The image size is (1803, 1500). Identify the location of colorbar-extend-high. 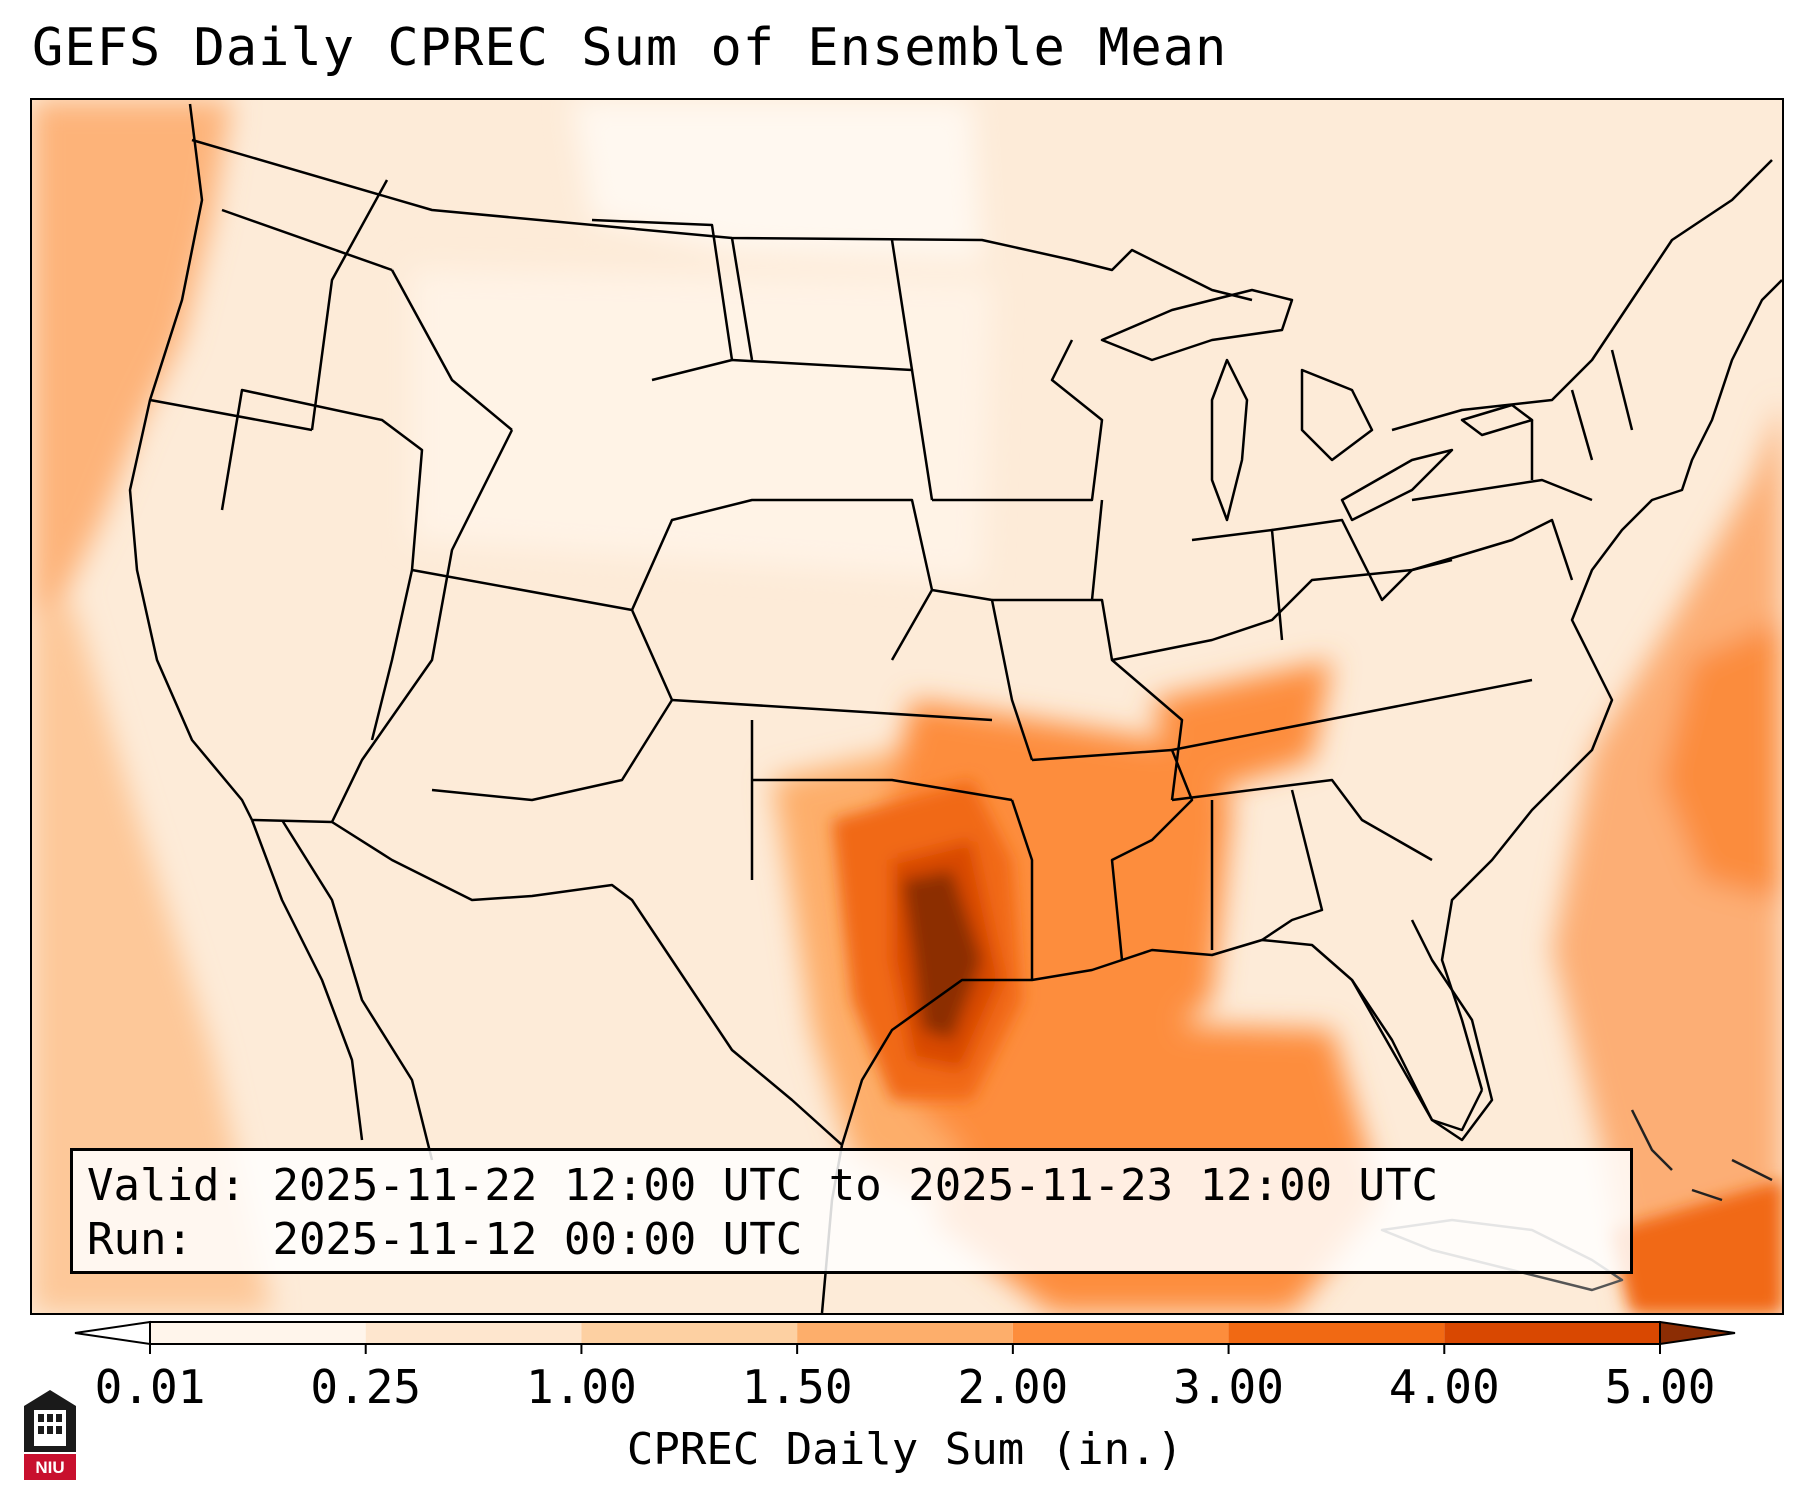
(1697, 1333).